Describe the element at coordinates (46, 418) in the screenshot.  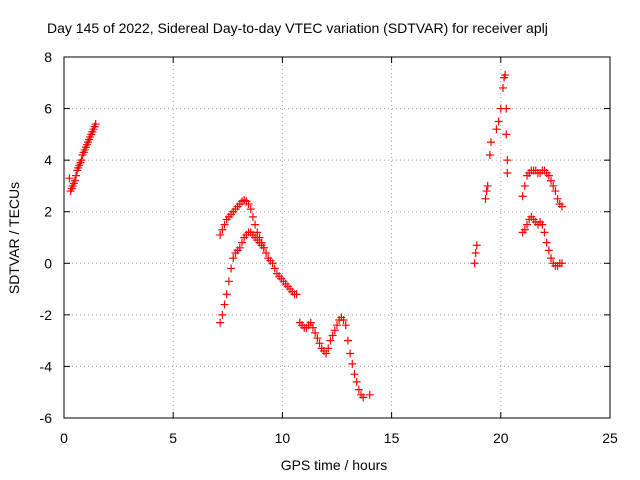
I see `y-tick-label: -6` at that location.